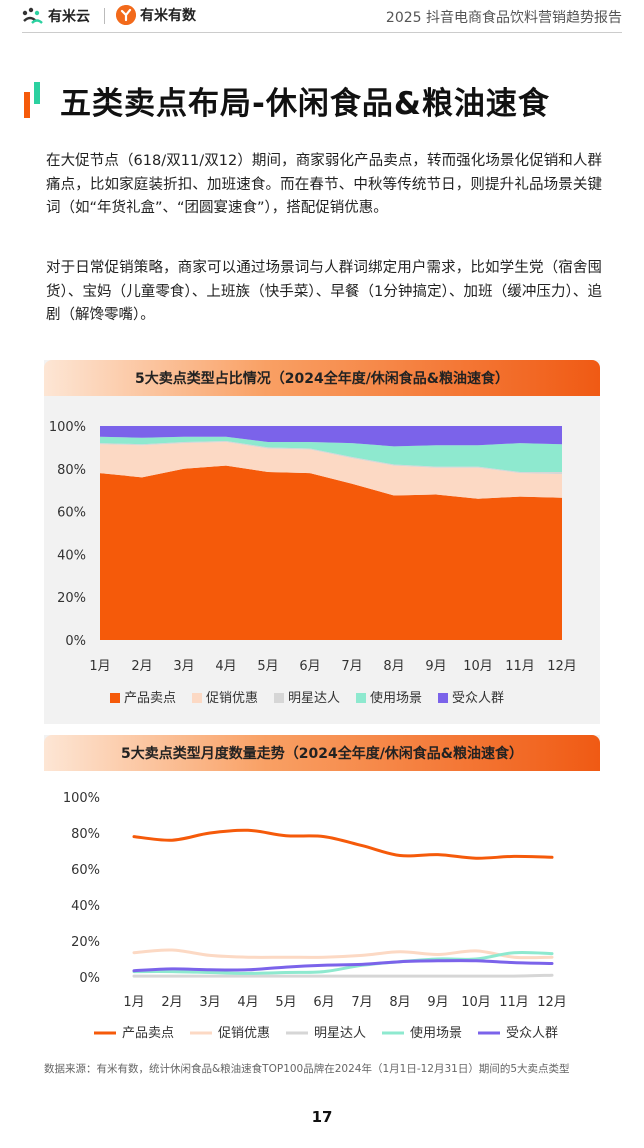 This screenshot has width=644, height=1148. Describe the element at coordinates (552, 1002) in the screenshot. I see `line-chart-x-tick: 12月` at that location.